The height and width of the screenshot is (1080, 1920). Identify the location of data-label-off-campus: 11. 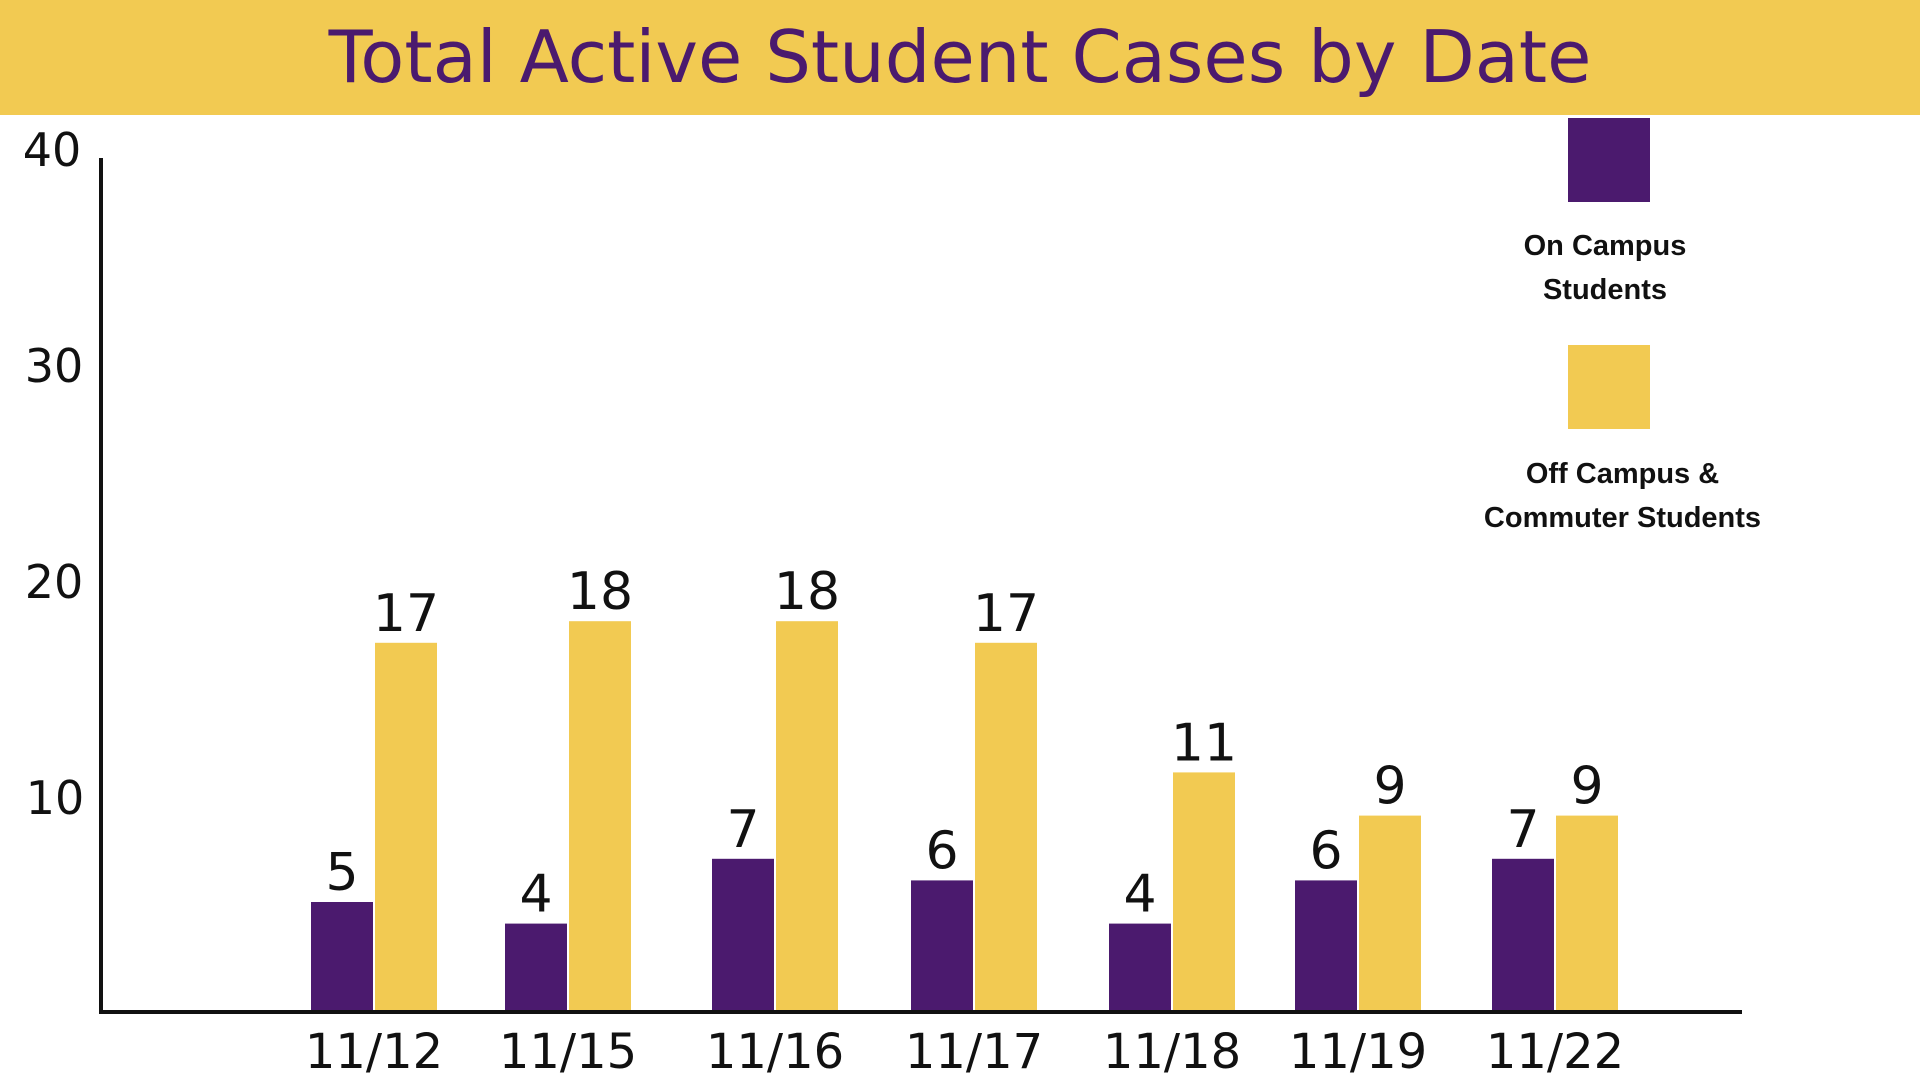
(1204, 743).